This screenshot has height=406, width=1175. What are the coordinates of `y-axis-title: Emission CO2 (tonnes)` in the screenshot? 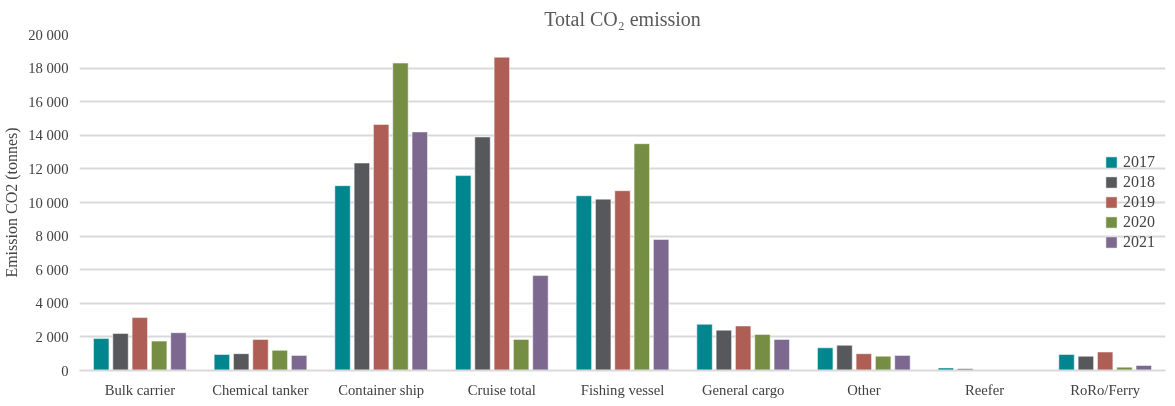 It's located at (12, 202).